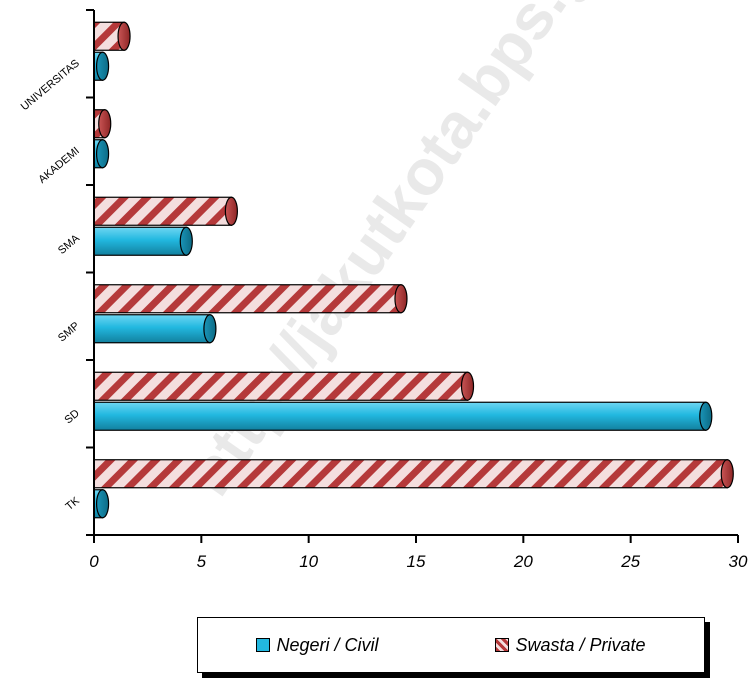  Describe the element at coordinates (250, 299) in the screenshot. I see `bar-swasta-smp` at that location.